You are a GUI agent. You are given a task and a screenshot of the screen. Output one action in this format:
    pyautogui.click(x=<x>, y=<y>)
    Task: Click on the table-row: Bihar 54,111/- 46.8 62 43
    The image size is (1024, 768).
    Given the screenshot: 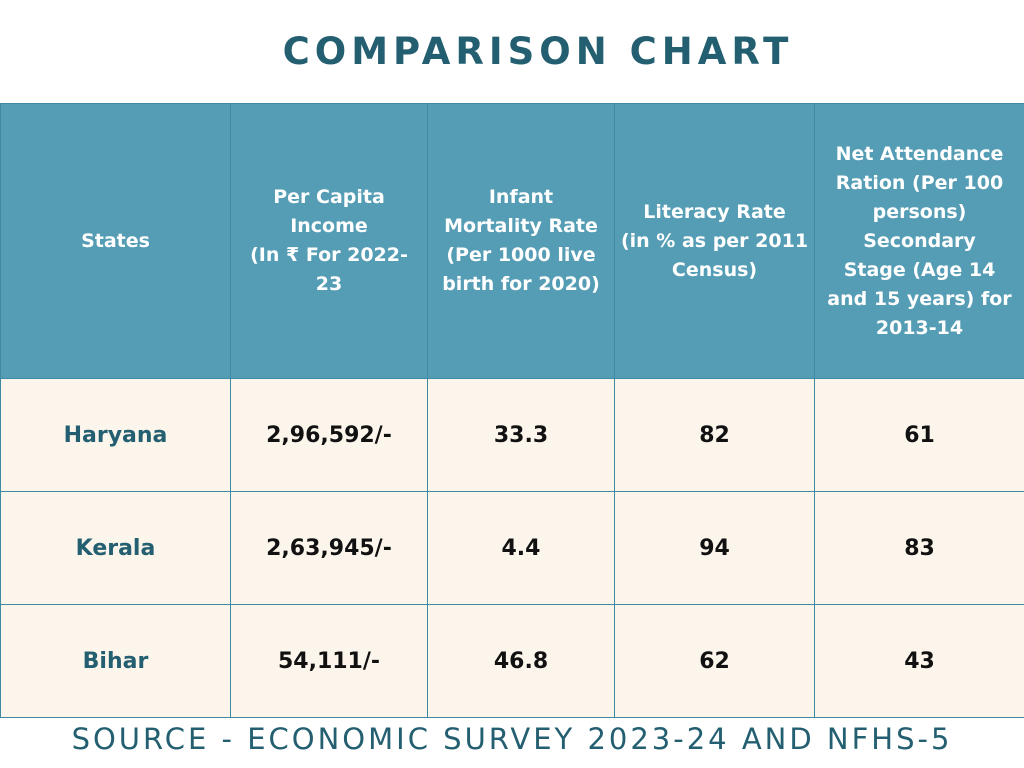 What is the action you would take?
    pyautogui.click(x=512, y=661)
    